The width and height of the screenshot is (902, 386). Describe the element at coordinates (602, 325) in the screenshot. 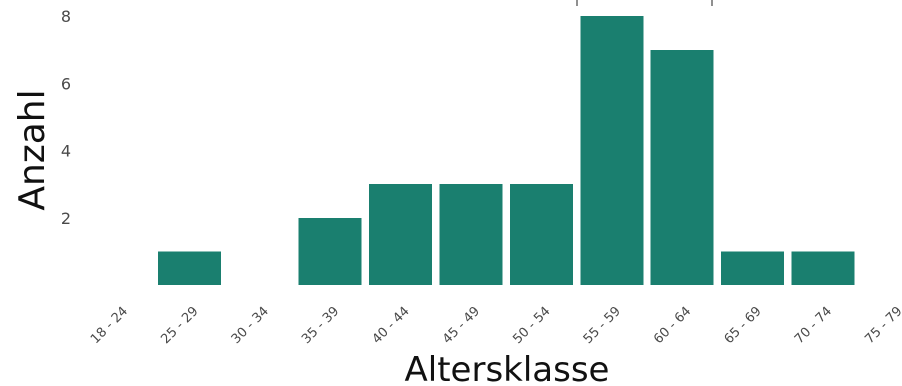

I see `x-tick-label: 55 - 59` at that location.